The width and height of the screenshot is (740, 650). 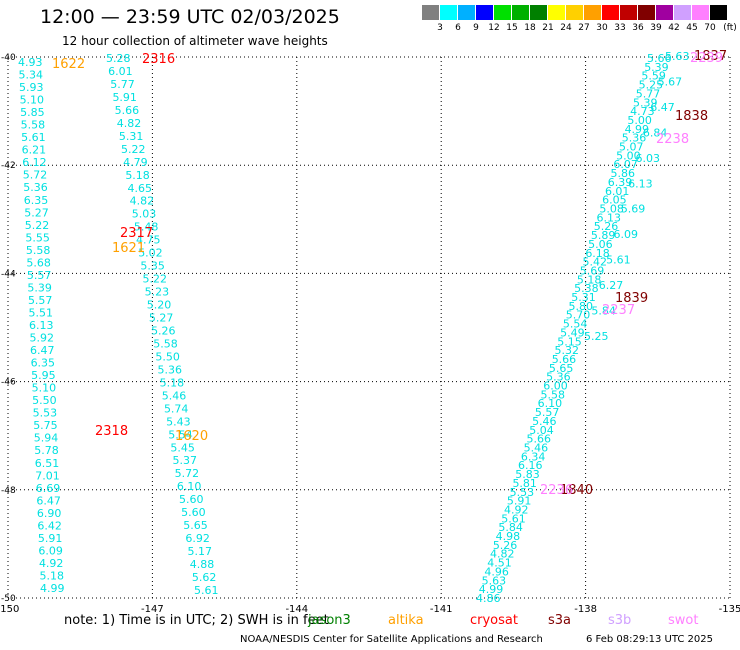 What do you see at coordinates (584, 28) in the screenshot?
I see `color-scale-label: 27` at bounding box center [584, 28].